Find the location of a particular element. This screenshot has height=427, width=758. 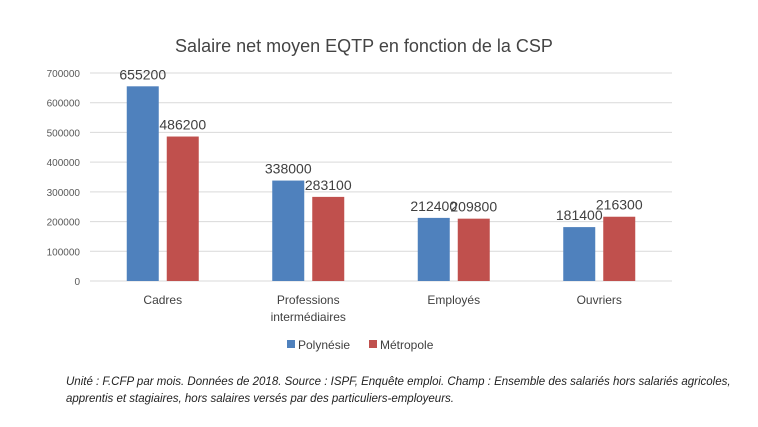

x-tick-label: intermédiaires is located at coordinates (308, 317).